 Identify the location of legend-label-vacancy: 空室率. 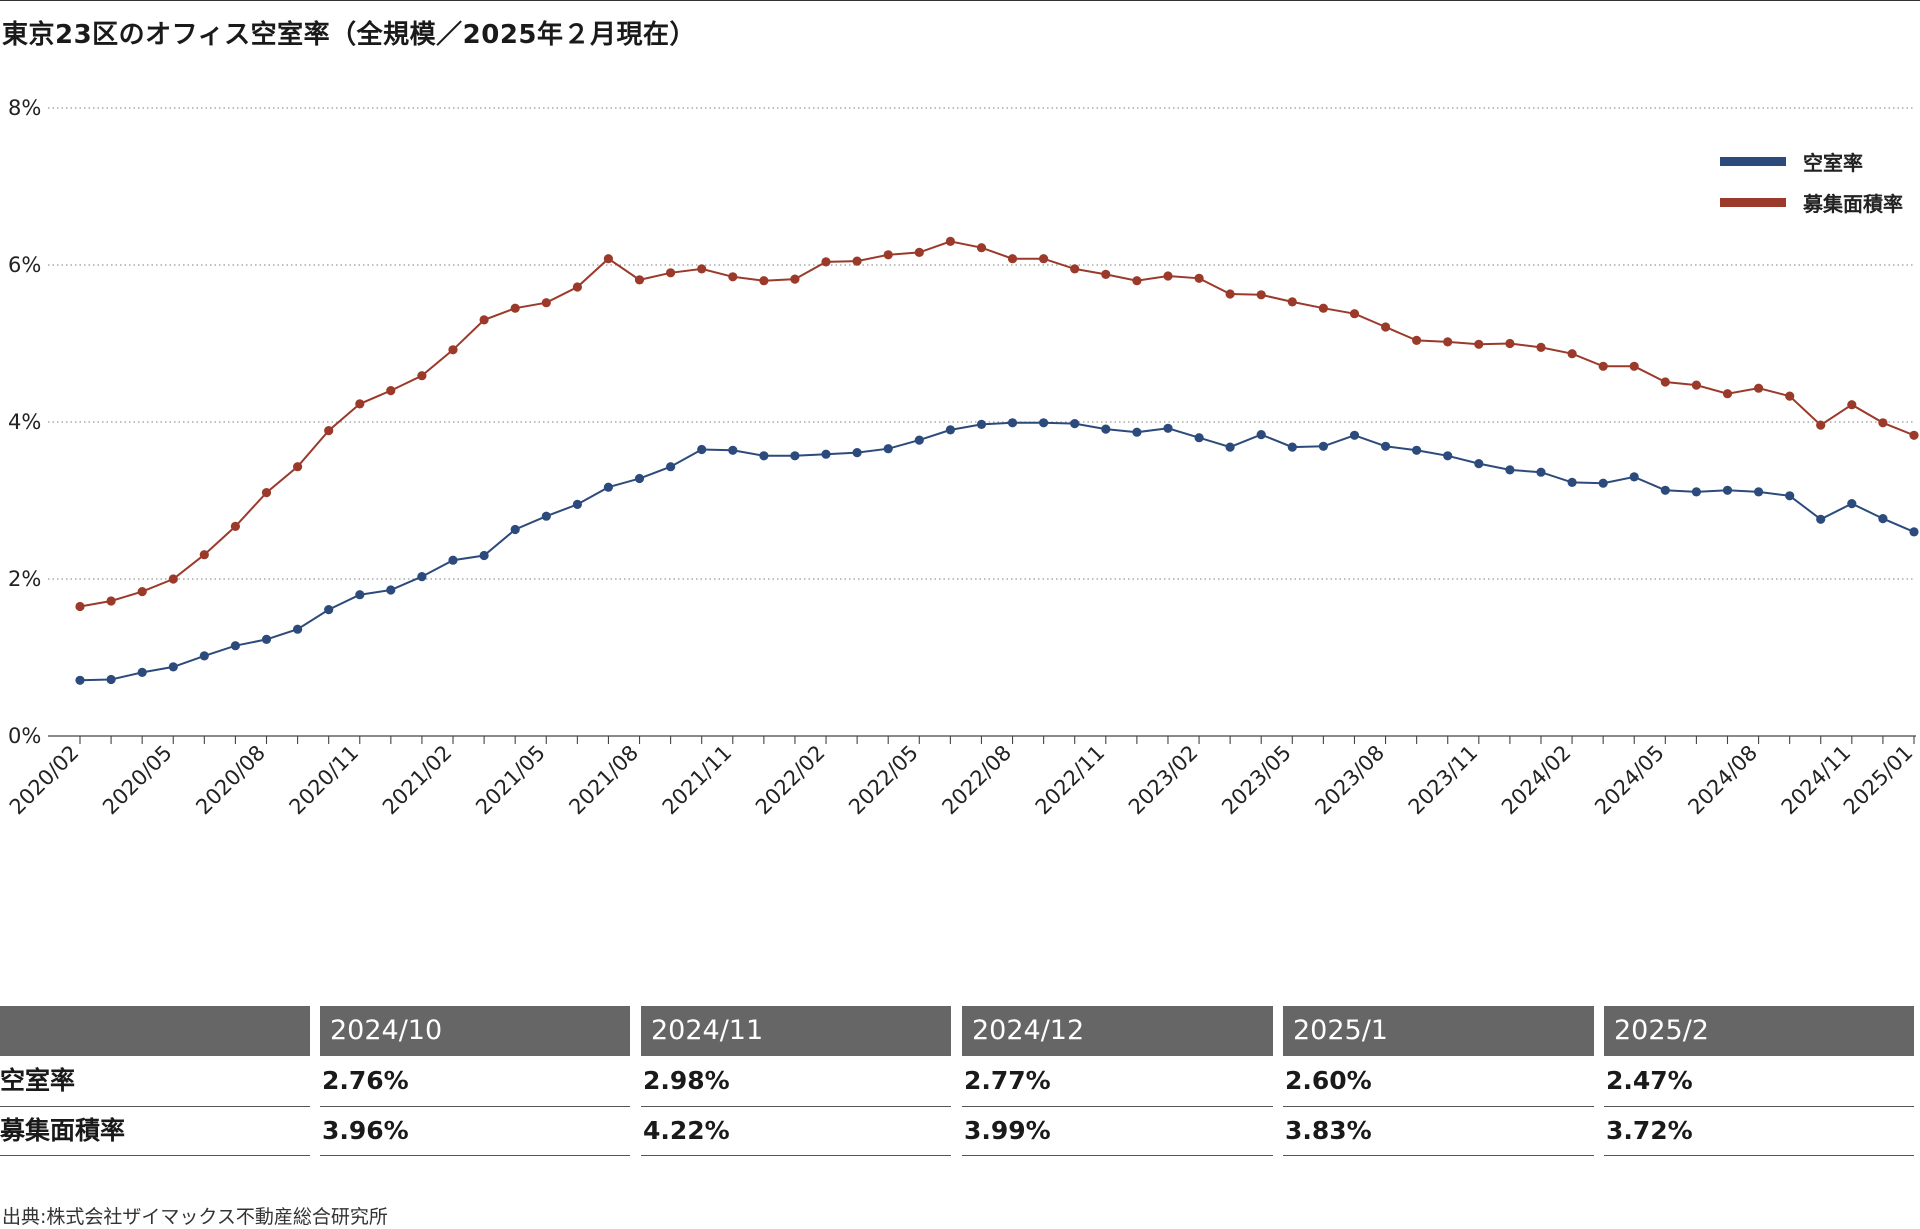
(1833, 163).